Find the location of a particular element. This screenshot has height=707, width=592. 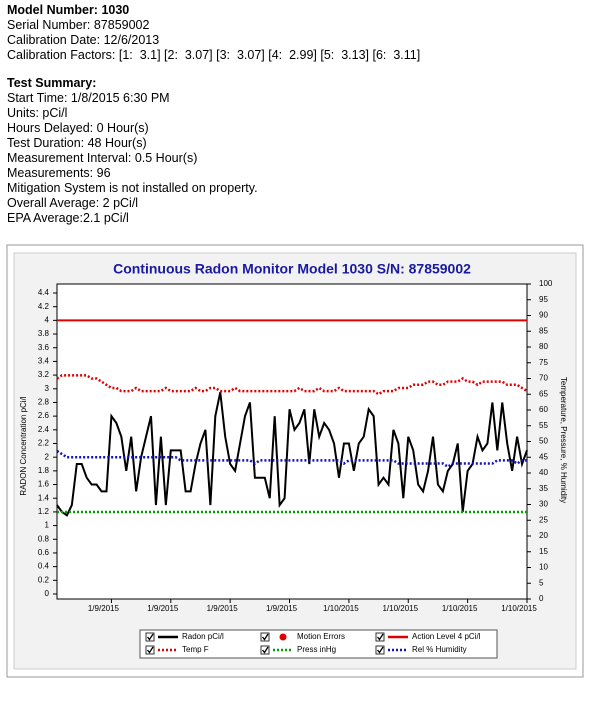

y2-tick-label: 10 is located at coordinates (543, 567).